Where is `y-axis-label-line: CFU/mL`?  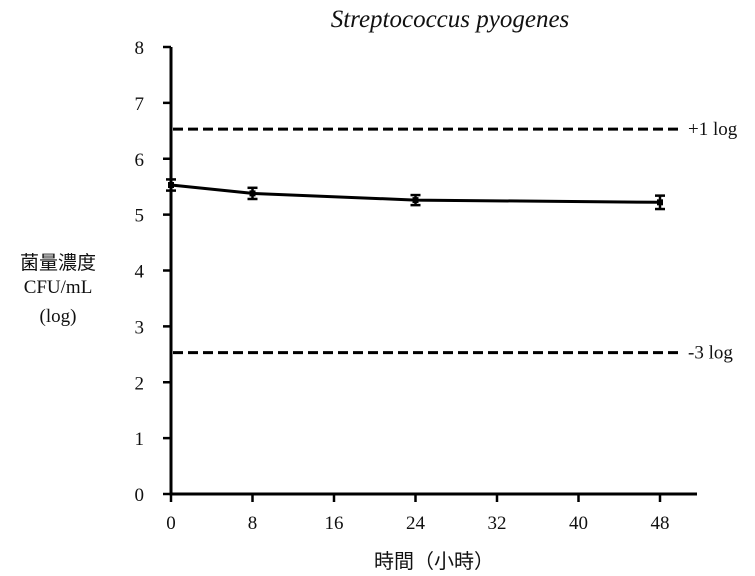 y-axis-label-line: CFU/mL is located at coordinates (58, 287).